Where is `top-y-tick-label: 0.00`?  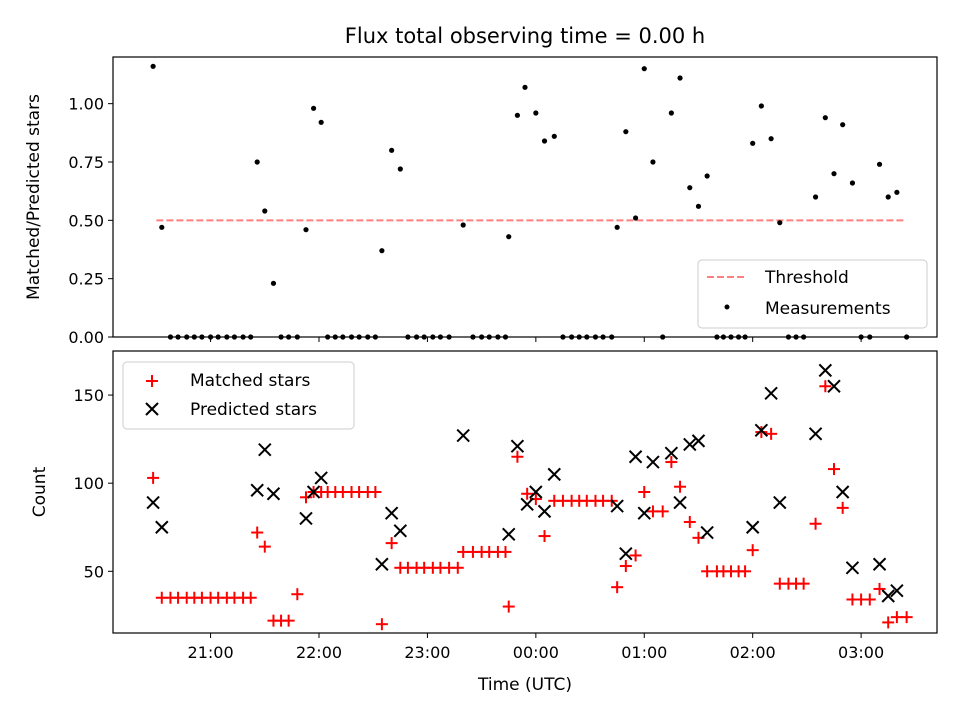 top-y-tick-label: 0.00 is located at coordinates (86, 337).